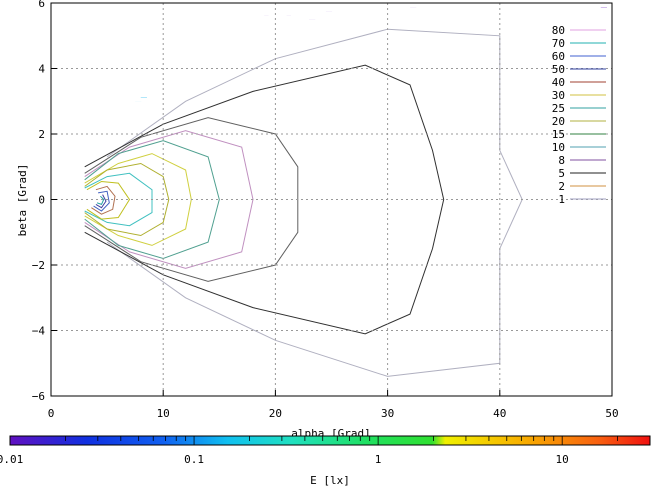 This screenshot has height=486, width=651. I want to click on colorbar-tick-label: 0.1, so click(194, 459).